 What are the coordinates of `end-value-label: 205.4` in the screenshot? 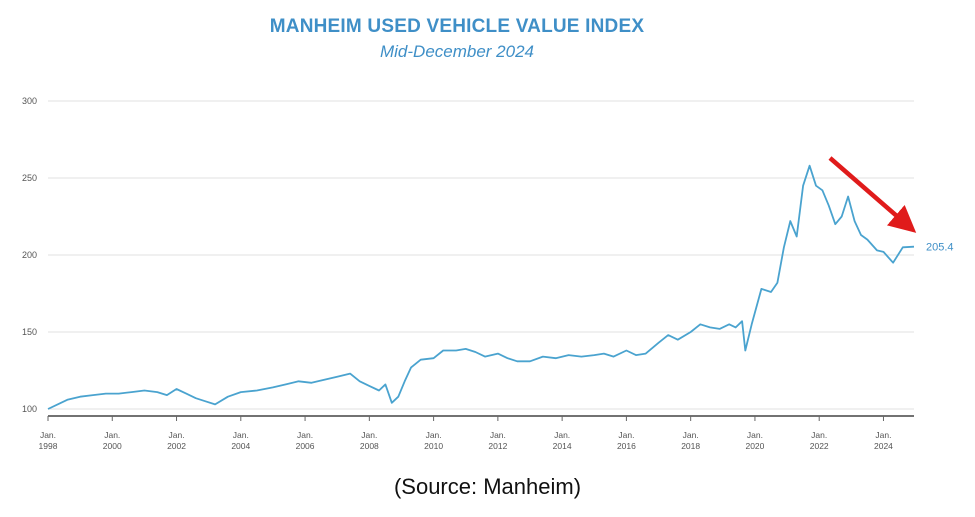 It's located at (940, 248).